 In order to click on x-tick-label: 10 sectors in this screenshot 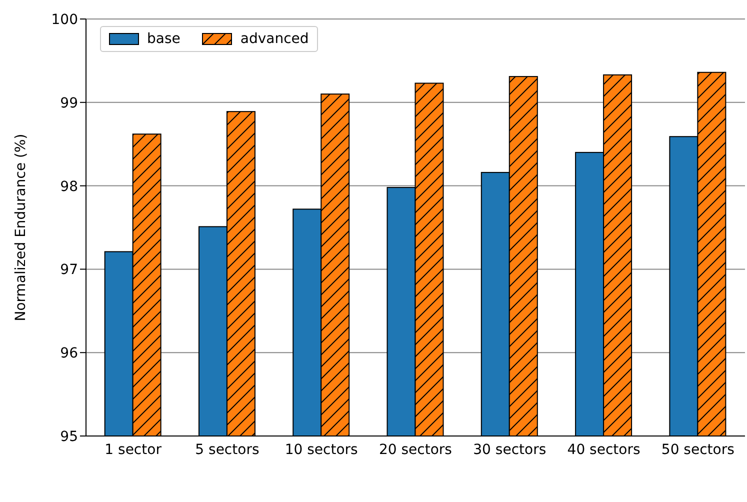, I will do `click(321, 450)`.